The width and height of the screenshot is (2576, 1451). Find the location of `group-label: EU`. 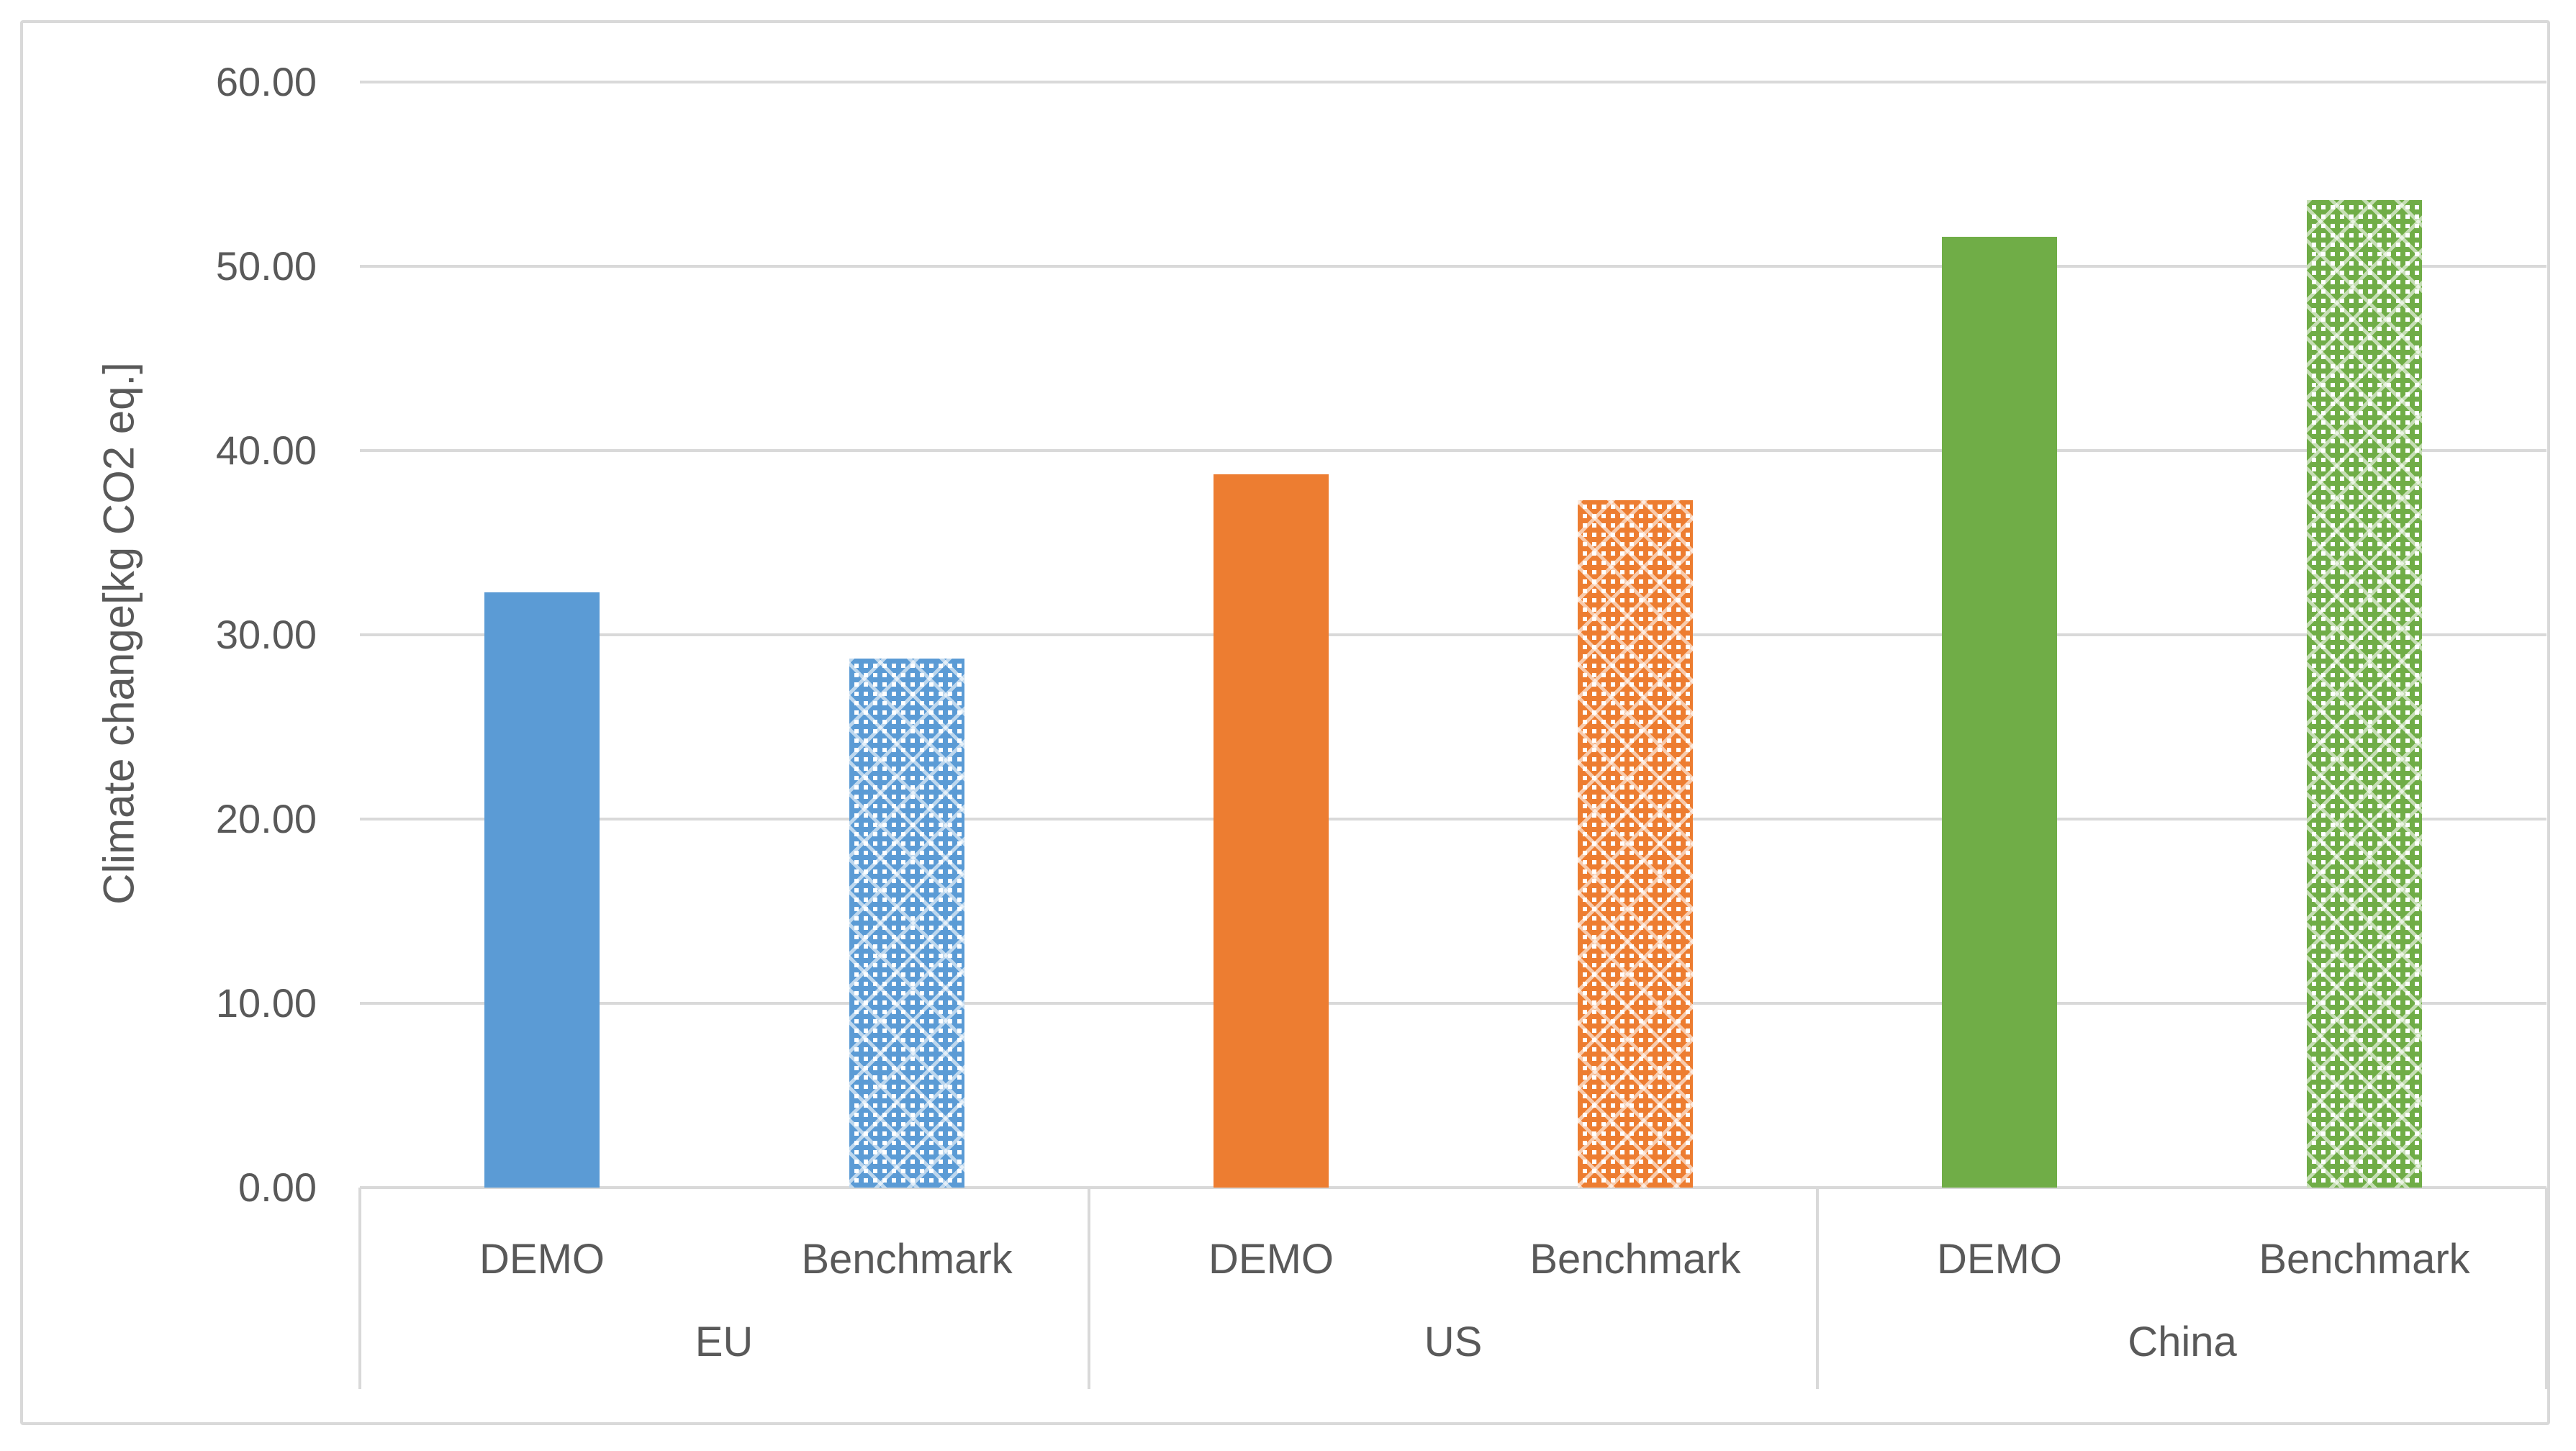

group-label: EU is located at coordinates (725, 1342).